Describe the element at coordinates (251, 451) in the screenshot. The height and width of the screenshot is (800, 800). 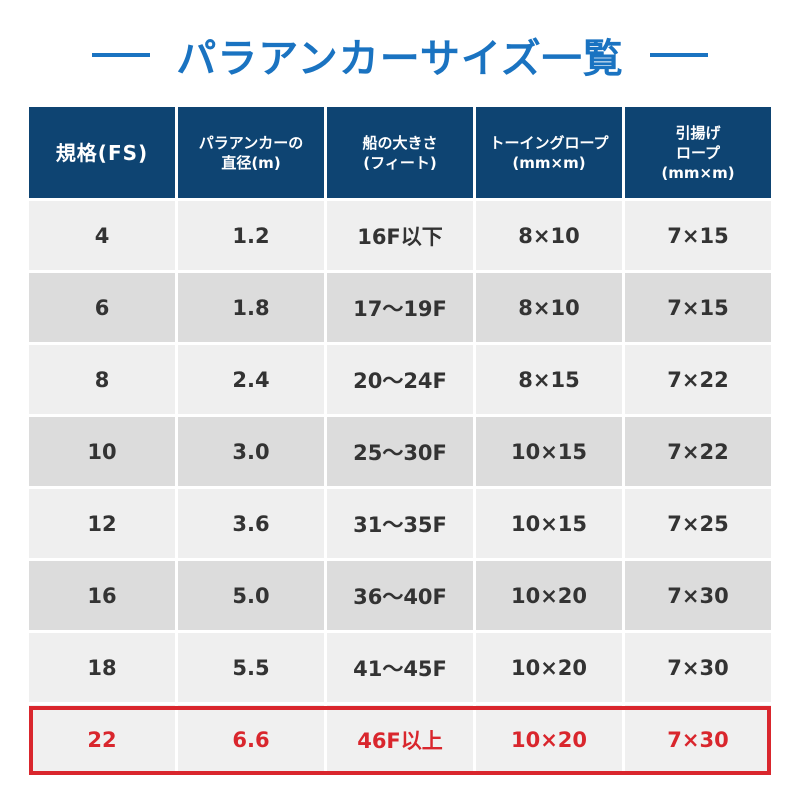
I see `cell-diameter: 3.0` at that location.